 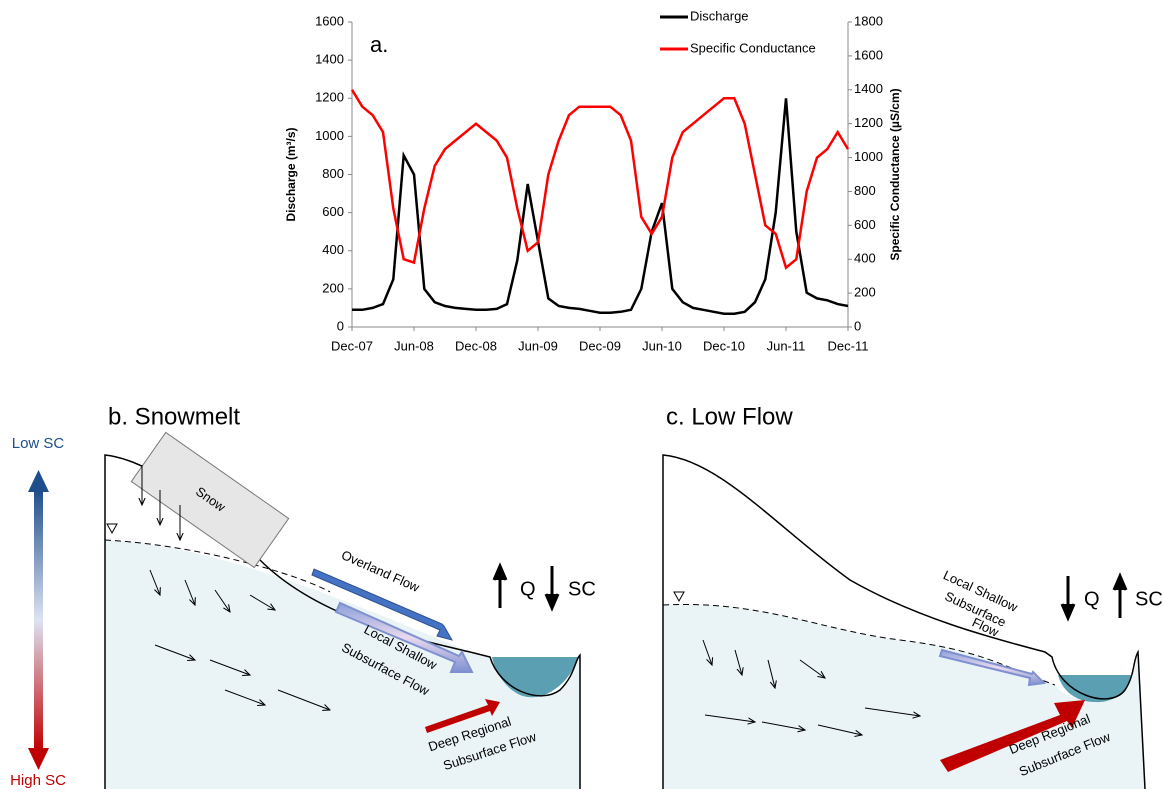 What do you see at coordinates (329, 97) in the screenshot?
I see `y-tick-label: 1200` at bounding box center [329, 97].